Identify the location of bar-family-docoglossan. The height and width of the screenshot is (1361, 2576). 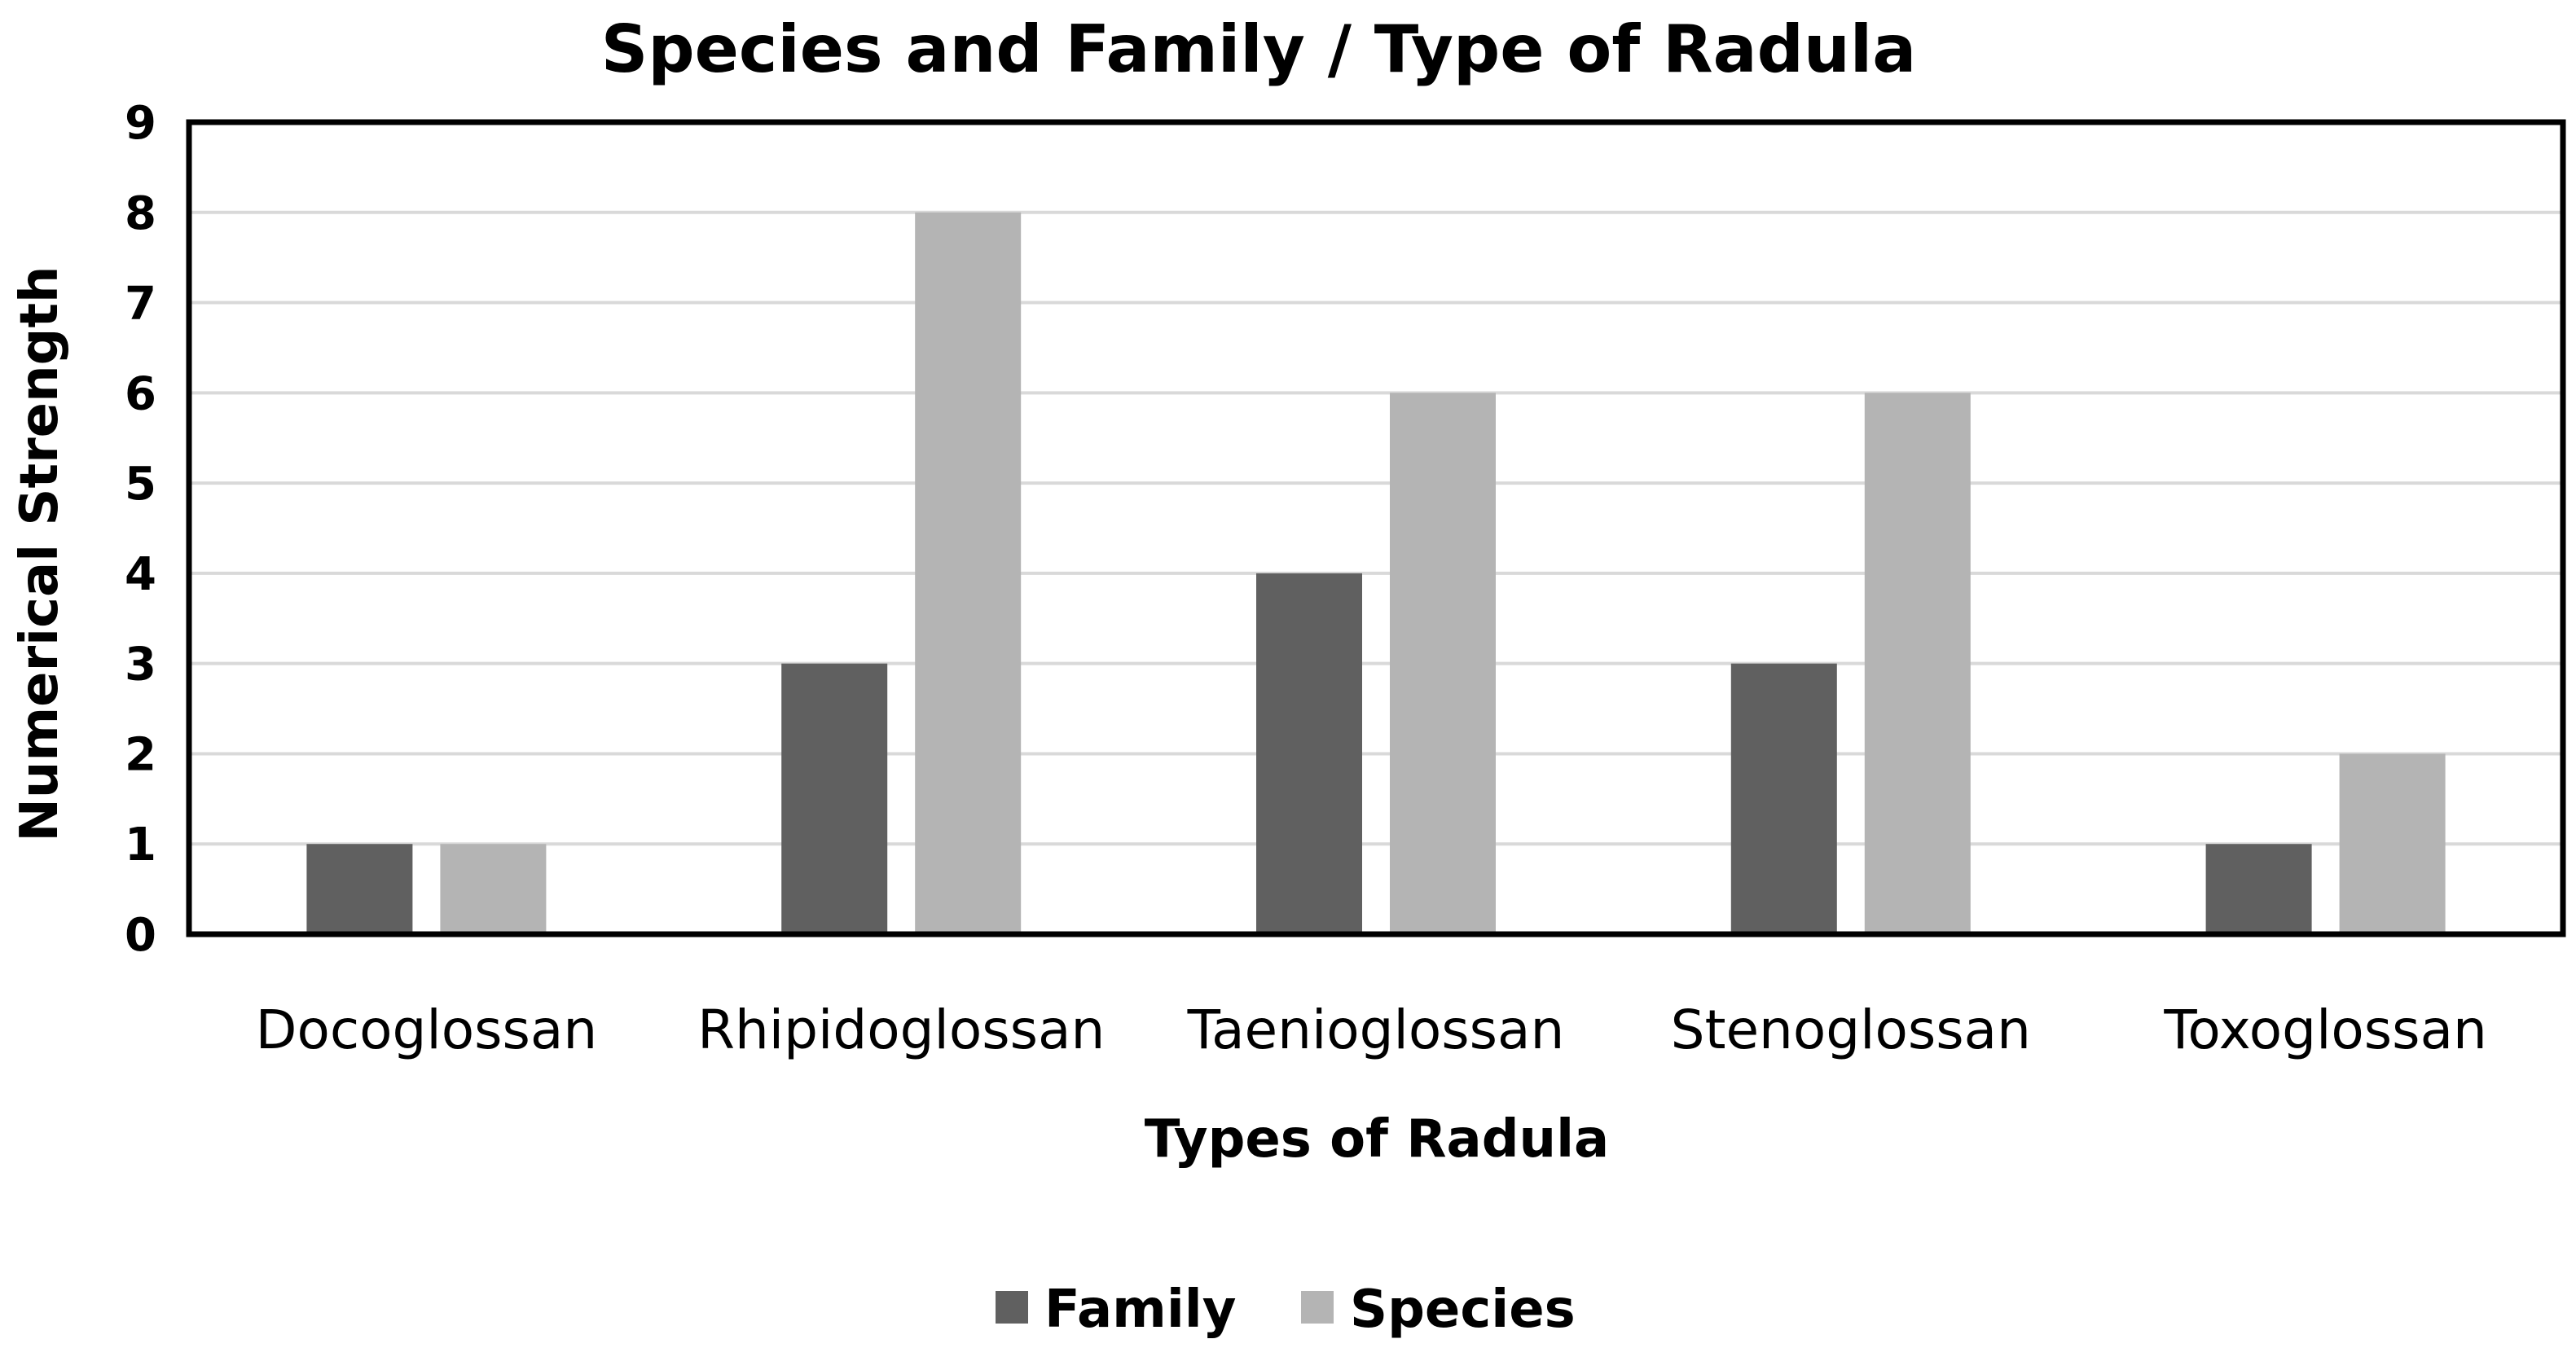
(359, 889).